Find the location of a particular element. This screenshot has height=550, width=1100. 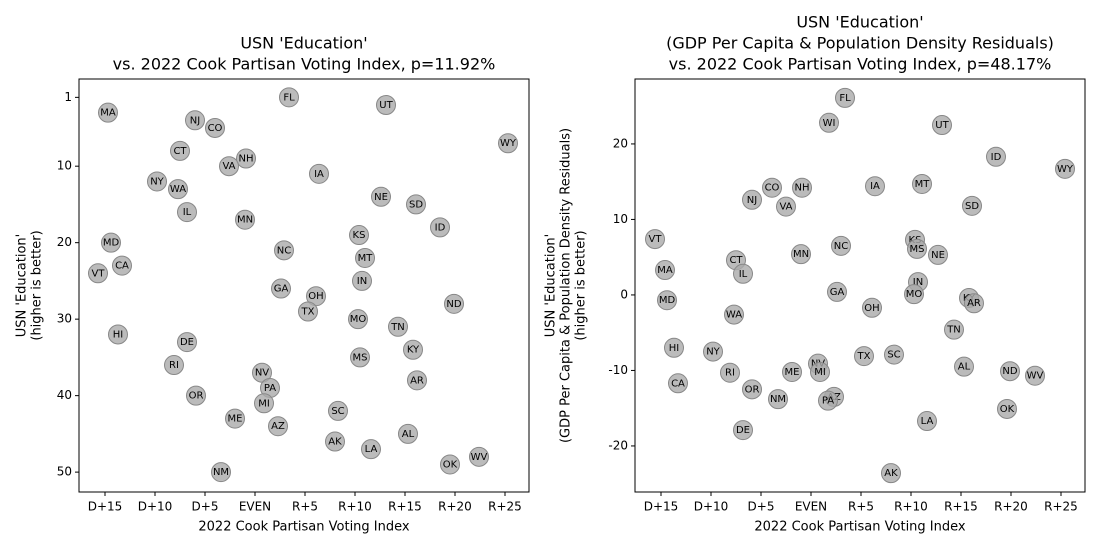

point-label: MN is located at coordinates (245, 220).